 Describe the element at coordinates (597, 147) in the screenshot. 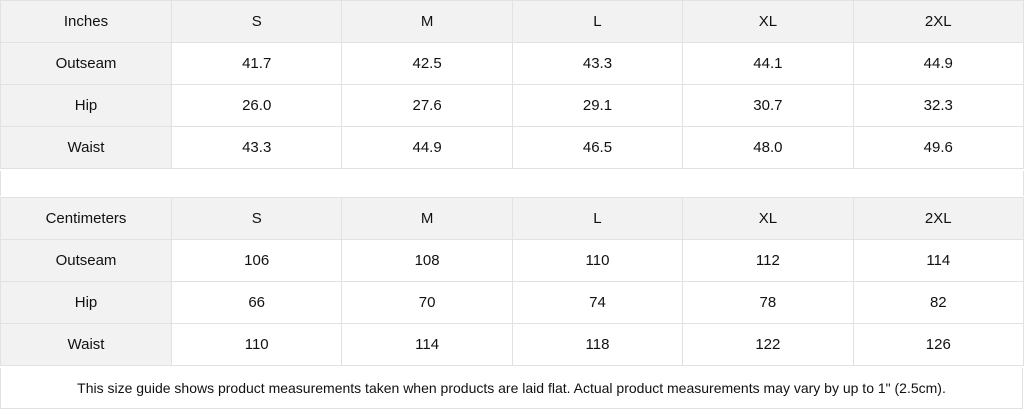

I see `measurement-value: 46.5` at that location.